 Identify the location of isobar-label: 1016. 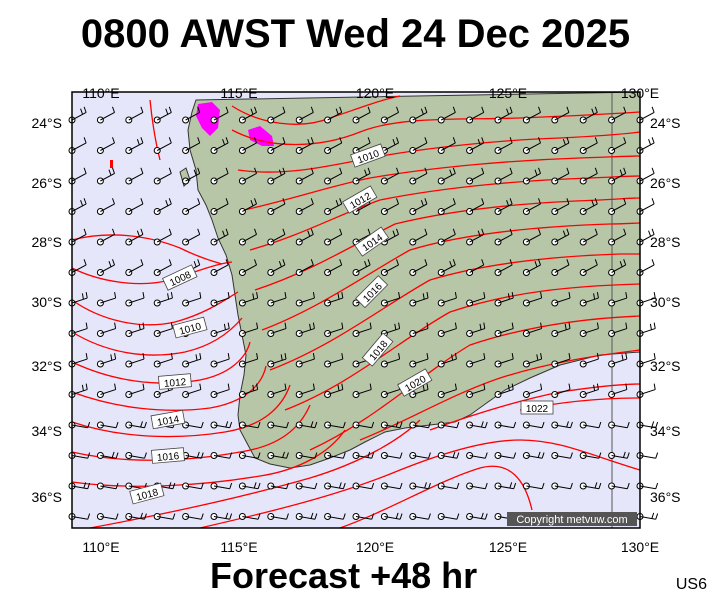
(168, 455).